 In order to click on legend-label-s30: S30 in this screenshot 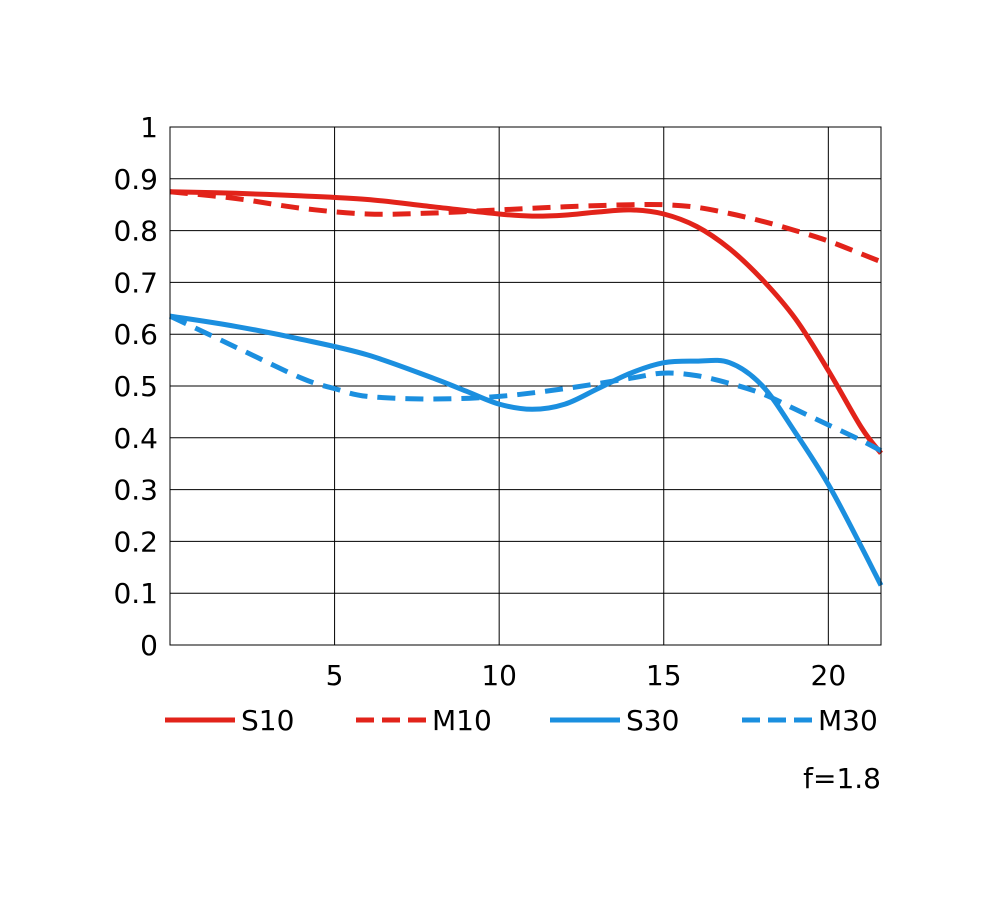, I will do `click(652, 720)`.